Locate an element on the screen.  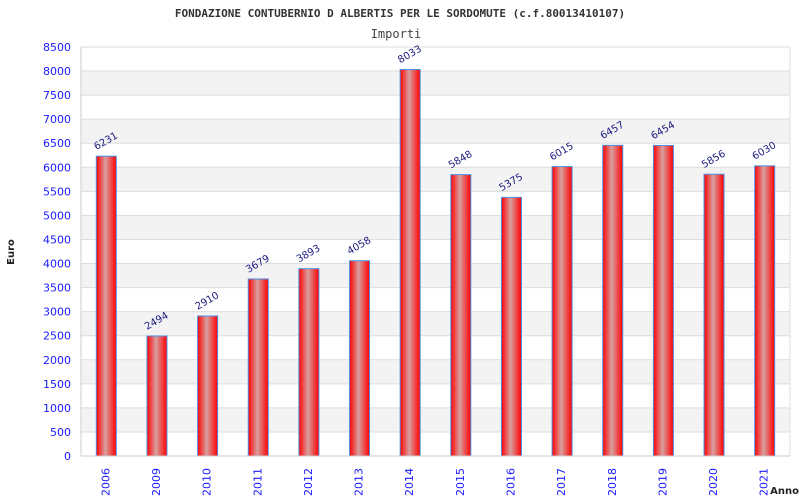
x-tick-label: 2012 is located at coordinates (308, 482).